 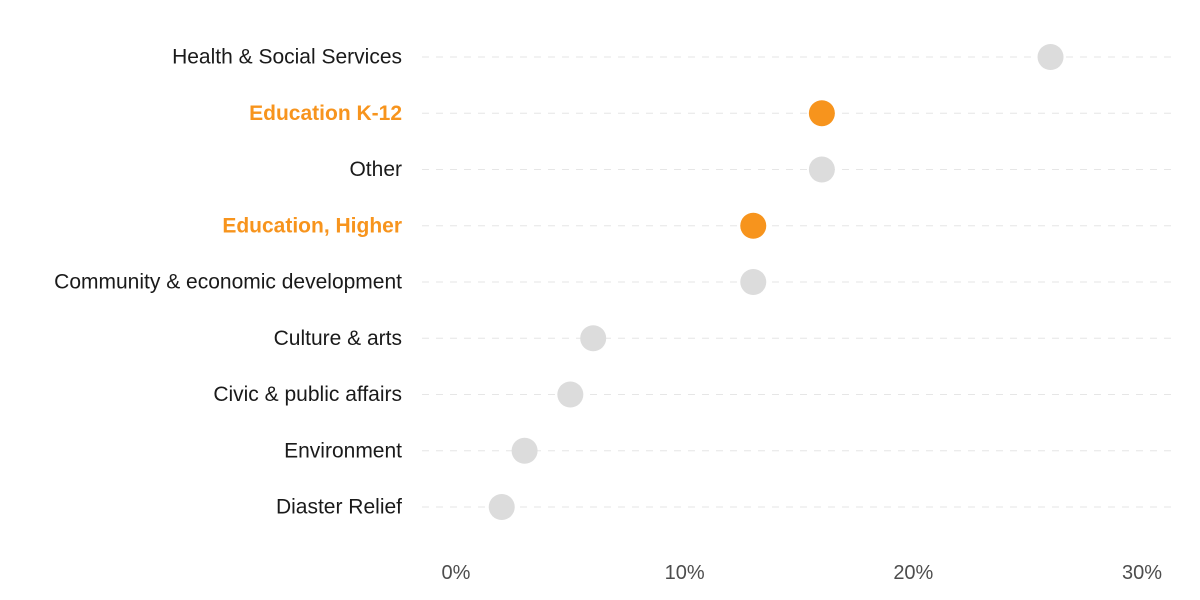 I want to click on category-label-education-higher: Education, Higher, so click(x=312, y=225).